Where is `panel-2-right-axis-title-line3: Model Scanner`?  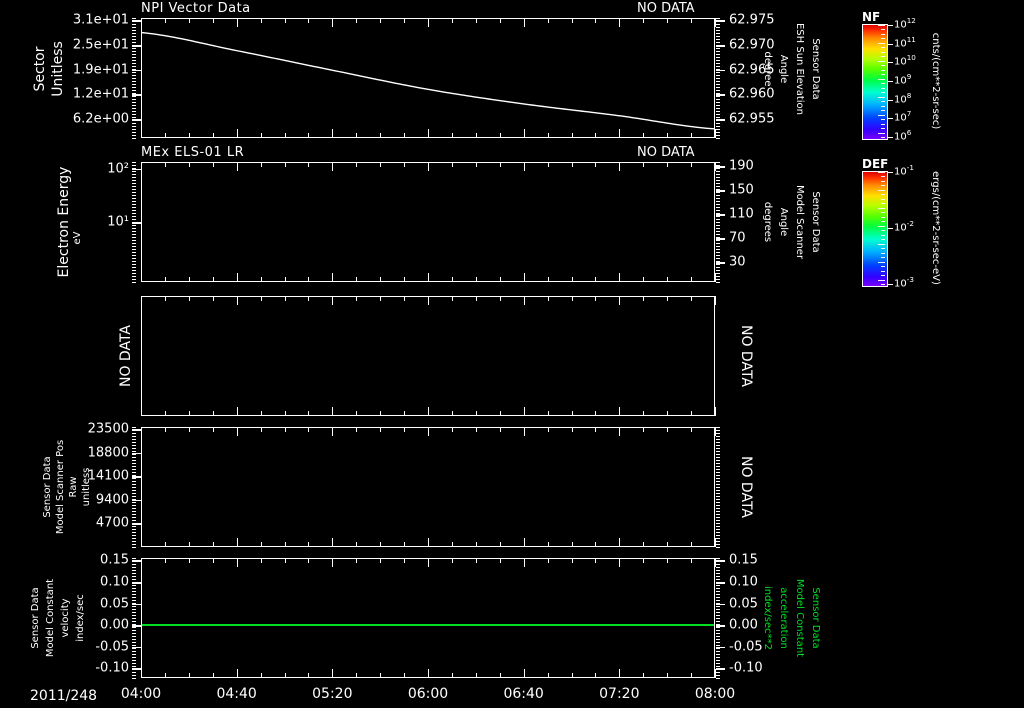
panel-2-right-axis-title-line3: Model Scanner is located at coordinates (799, 222).